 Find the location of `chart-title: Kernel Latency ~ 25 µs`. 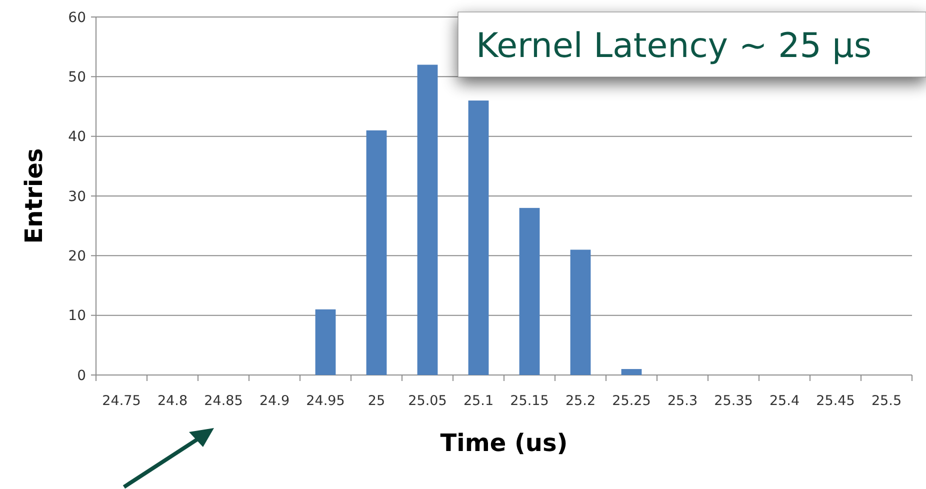

chart-title: Kernel Latency ~ 25 µs is located at coordinates (674, 46).